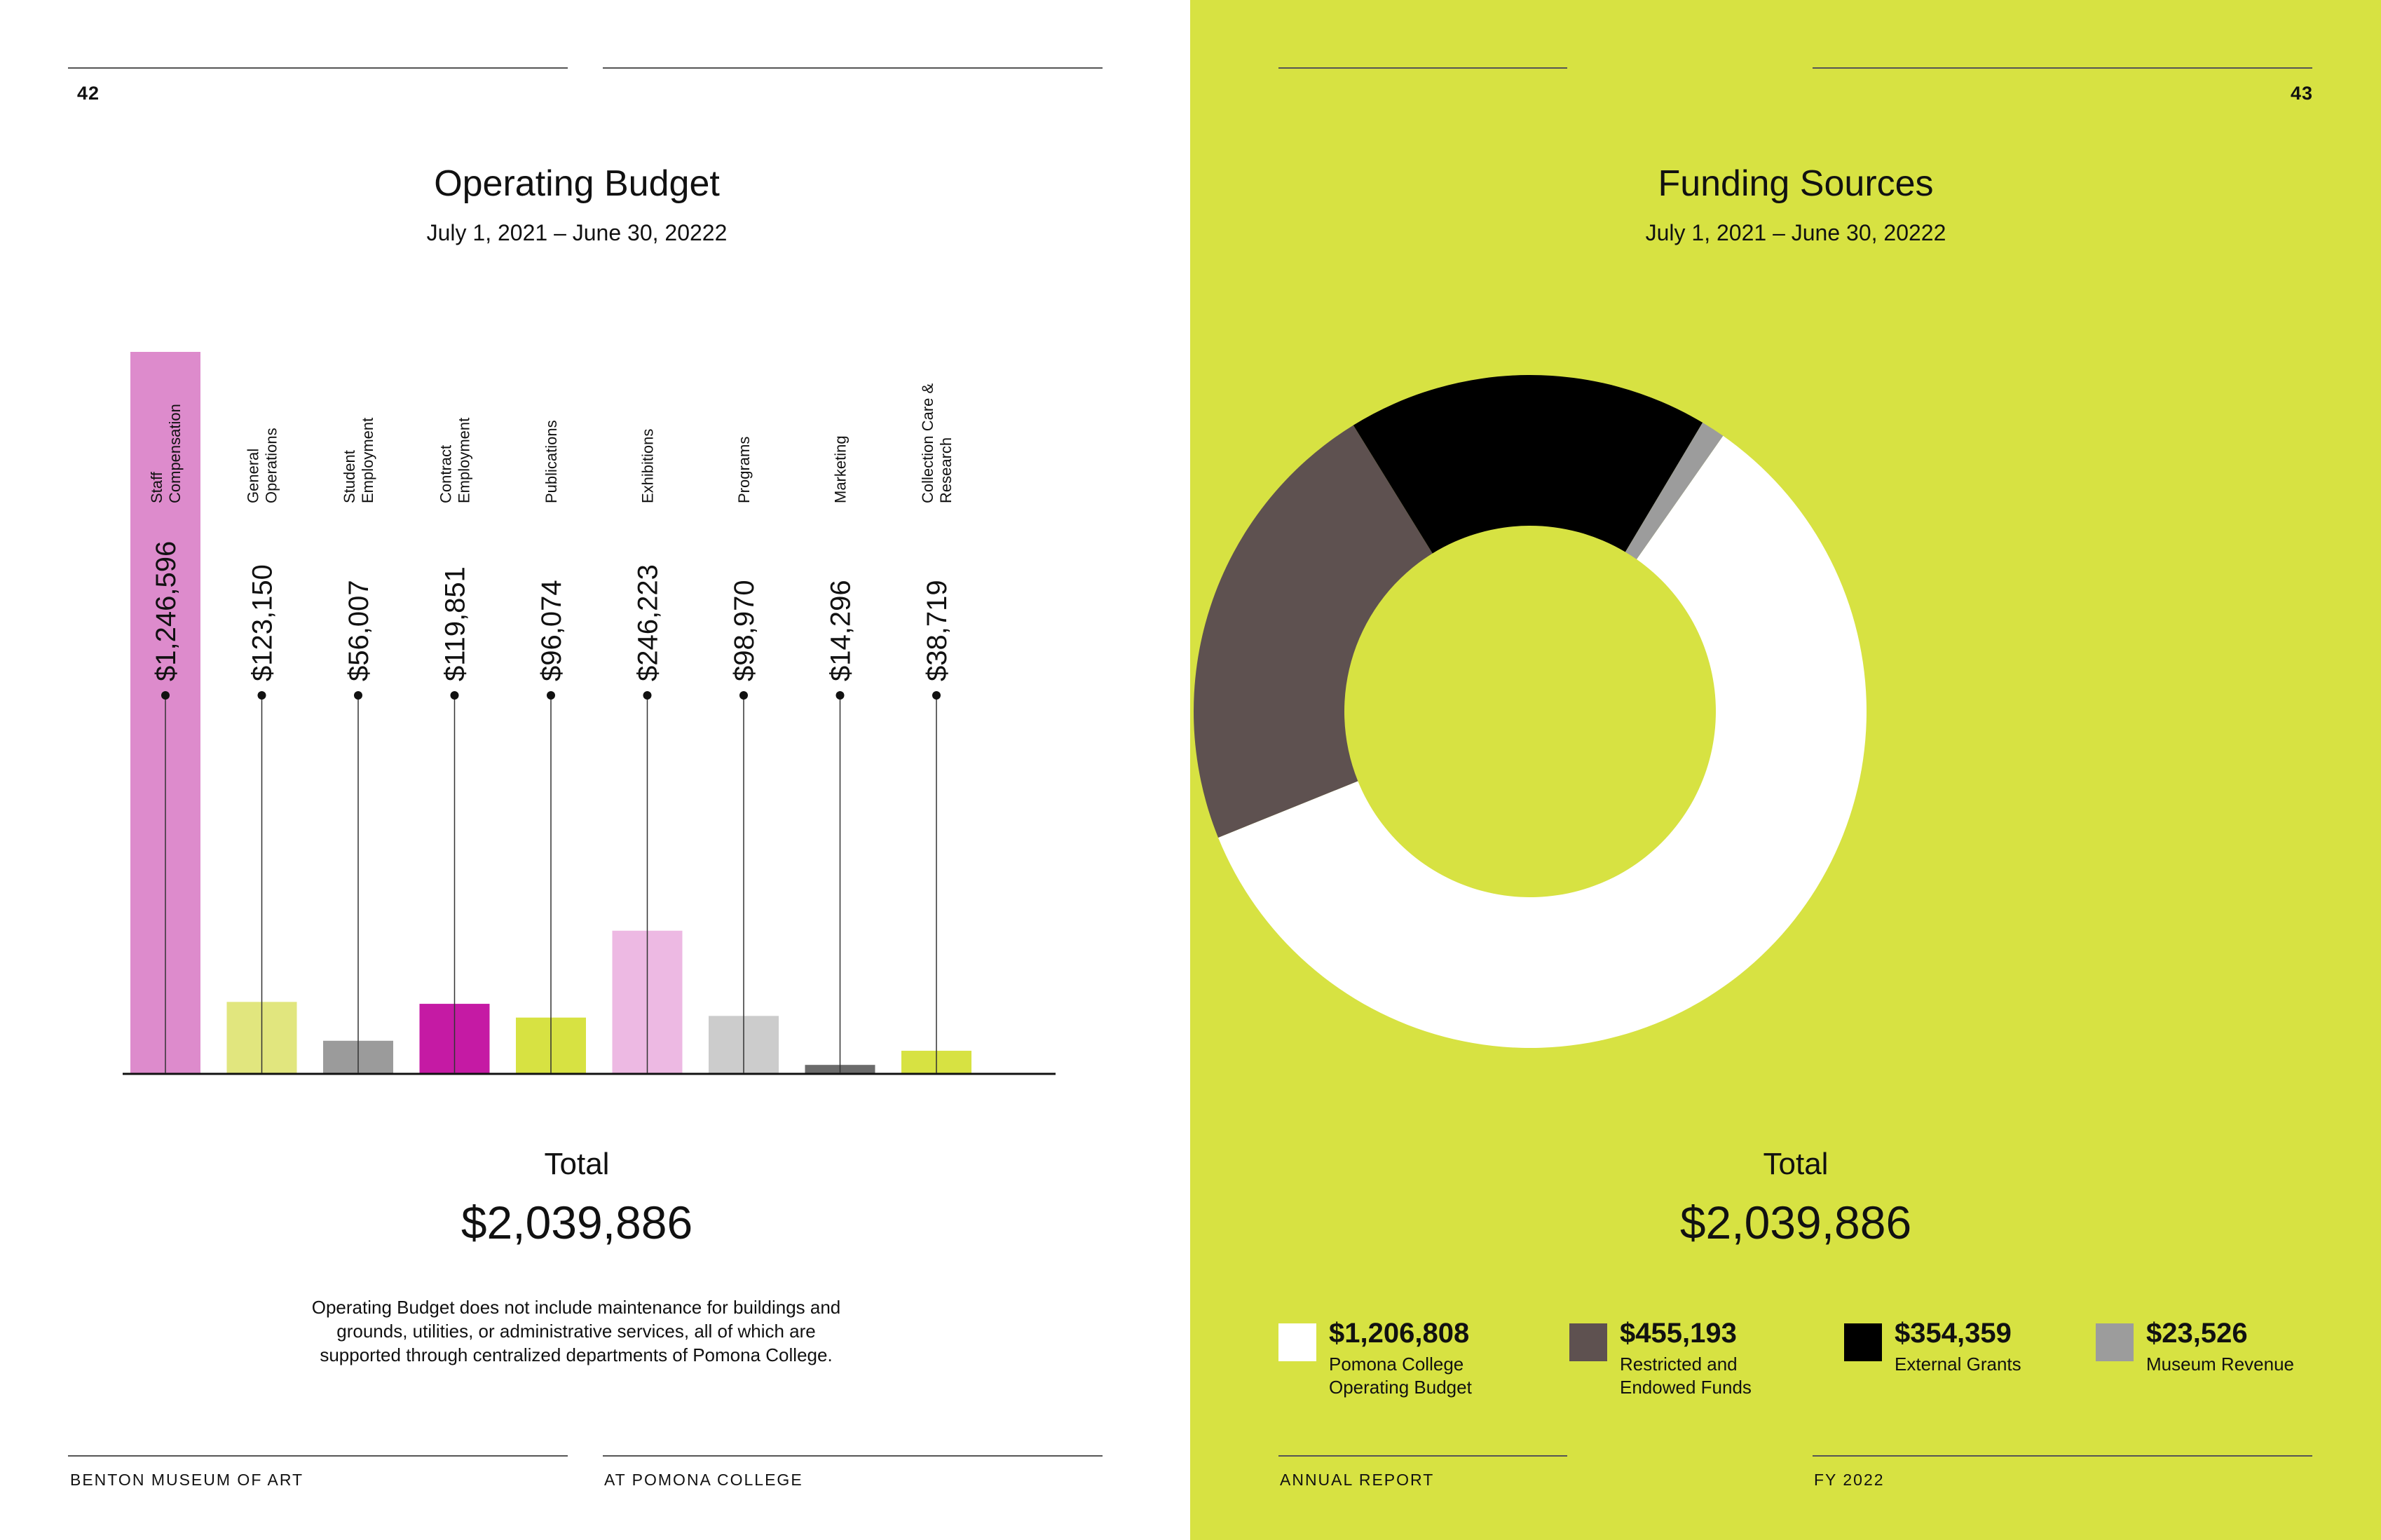  I want to click on category-label: Publications, so click(551, 461).